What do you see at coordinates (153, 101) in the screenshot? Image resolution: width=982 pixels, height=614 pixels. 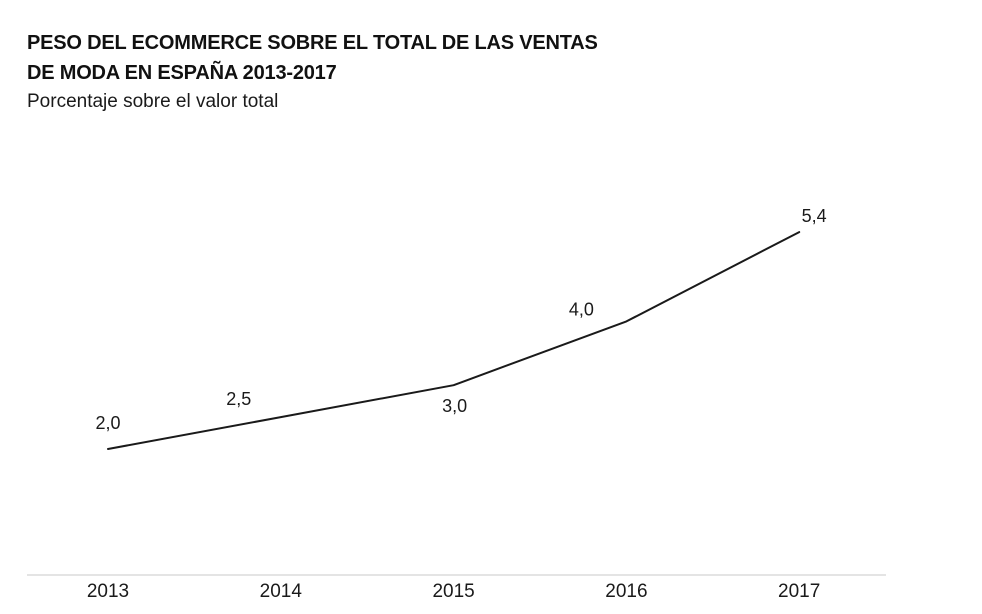 I see `chart-subtitle: Porcentaje sobre el valor total` at bounding box center [153, 101].